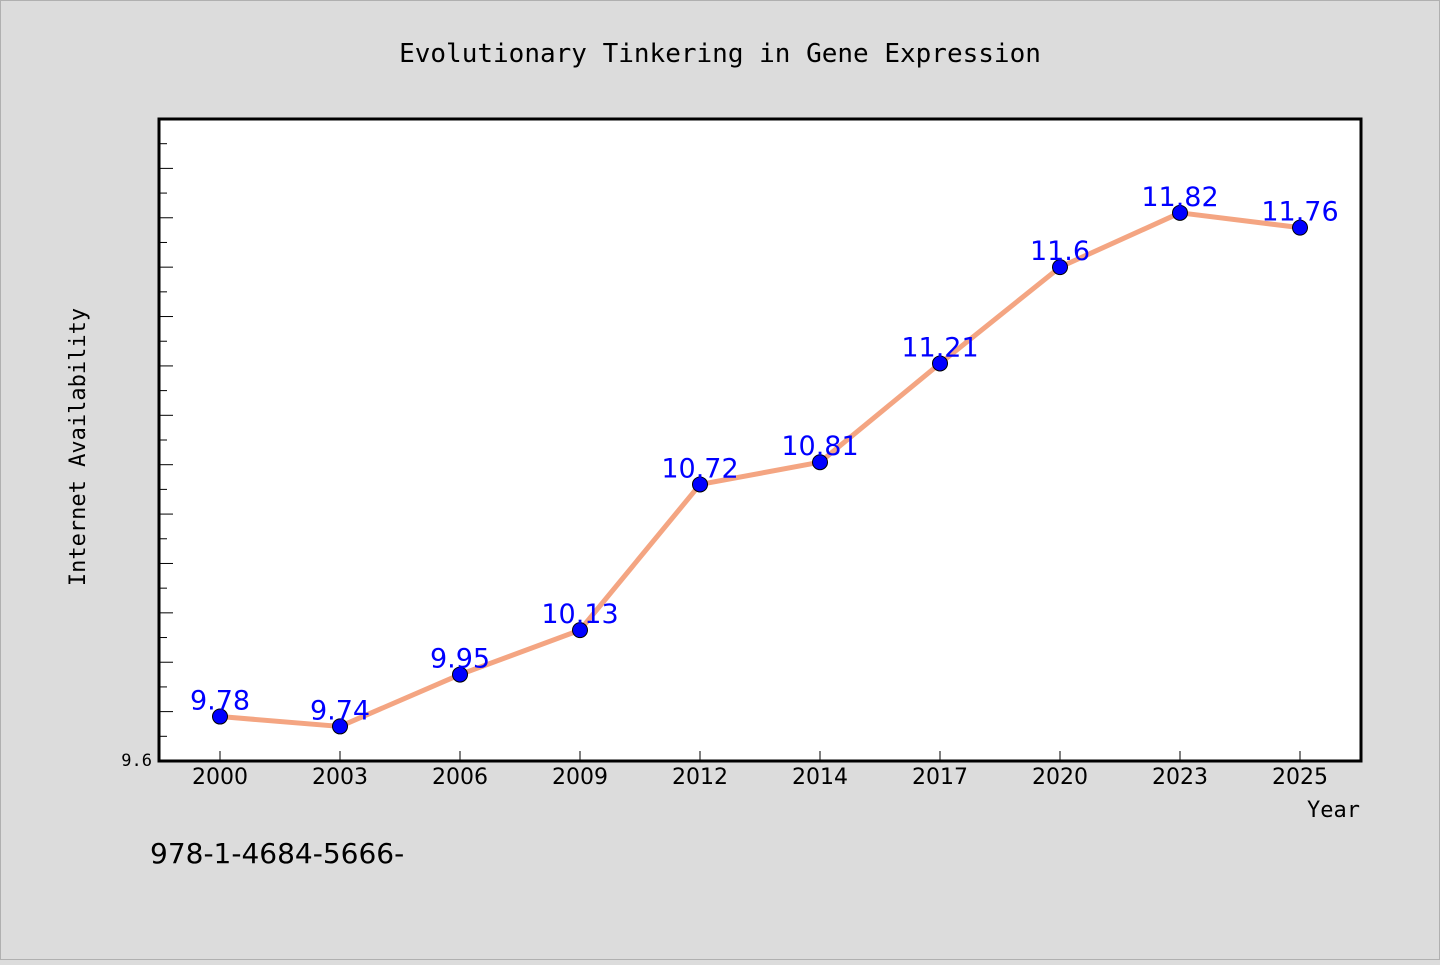 The image size is (1440, 965). I want to click on data-label: 9.74, so click(340, 710).